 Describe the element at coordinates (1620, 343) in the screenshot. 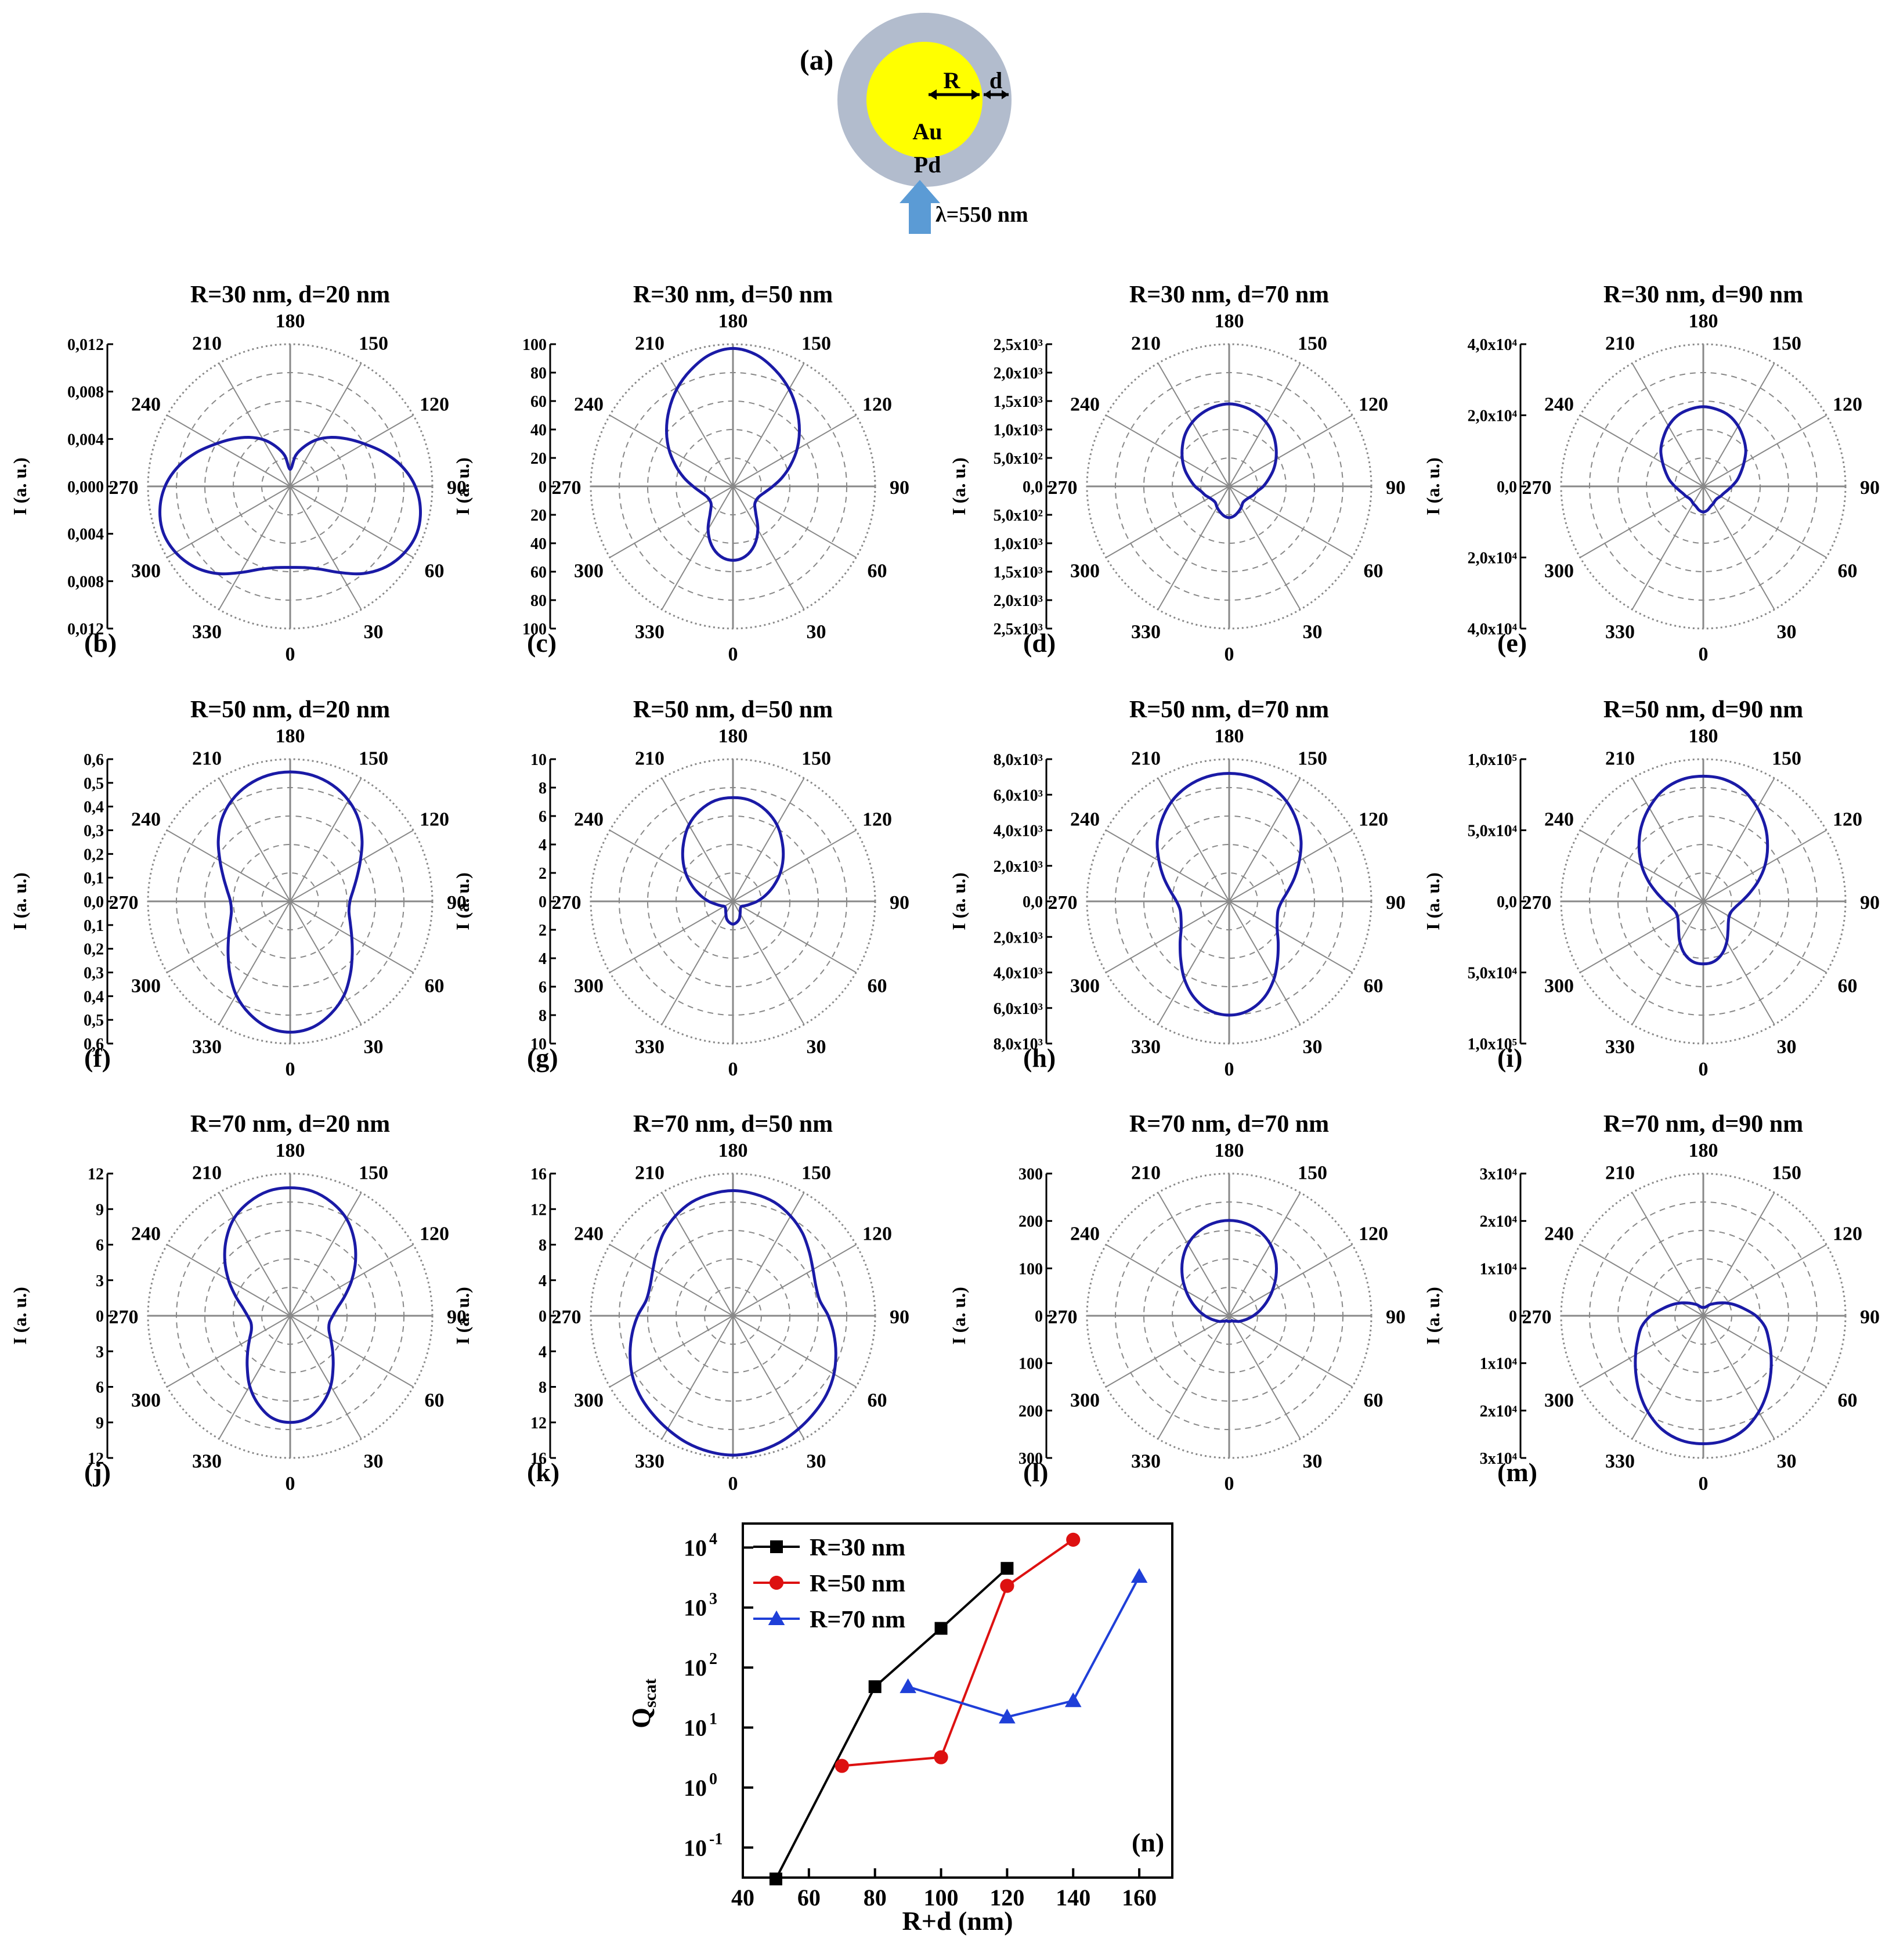

I see `polar-angle-label: 210` at that location.